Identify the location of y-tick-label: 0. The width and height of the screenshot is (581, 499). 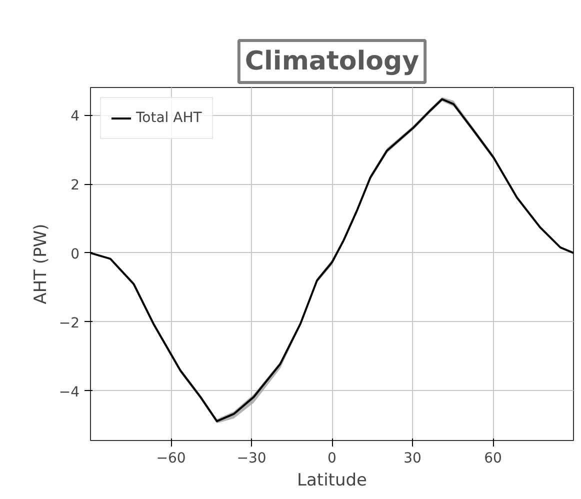
(75, 254).